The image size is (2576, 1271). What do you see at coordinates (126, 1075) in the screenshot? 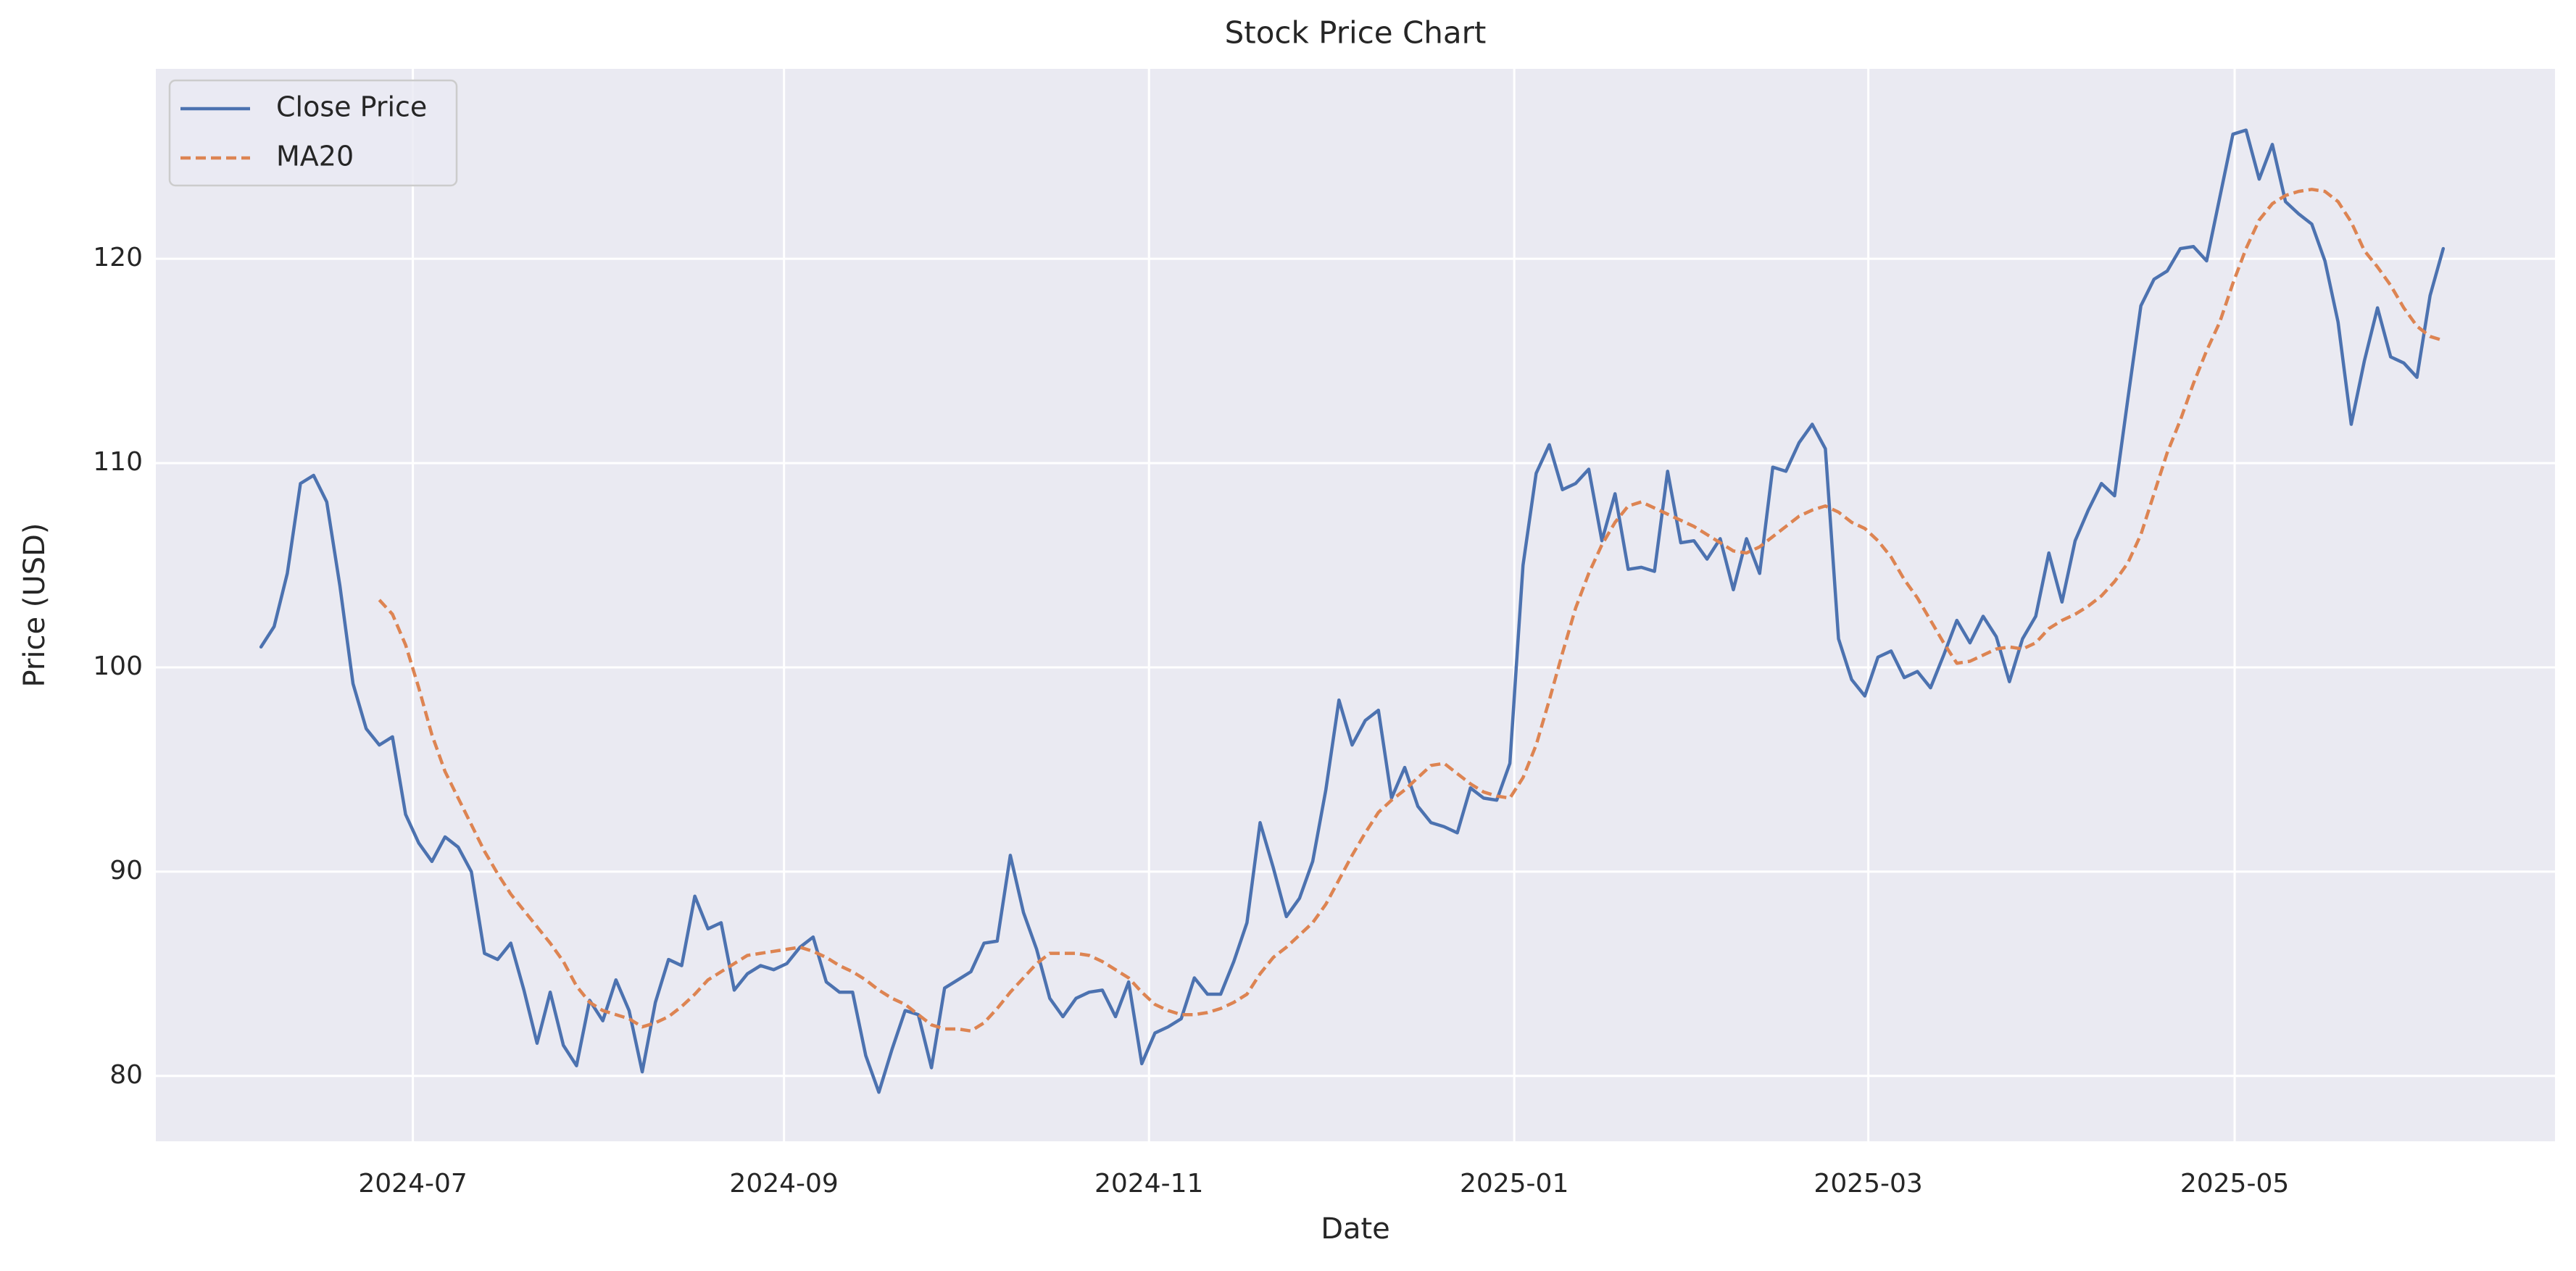
I see `y-tick-label: 80` at bounding box center [126, 1075].